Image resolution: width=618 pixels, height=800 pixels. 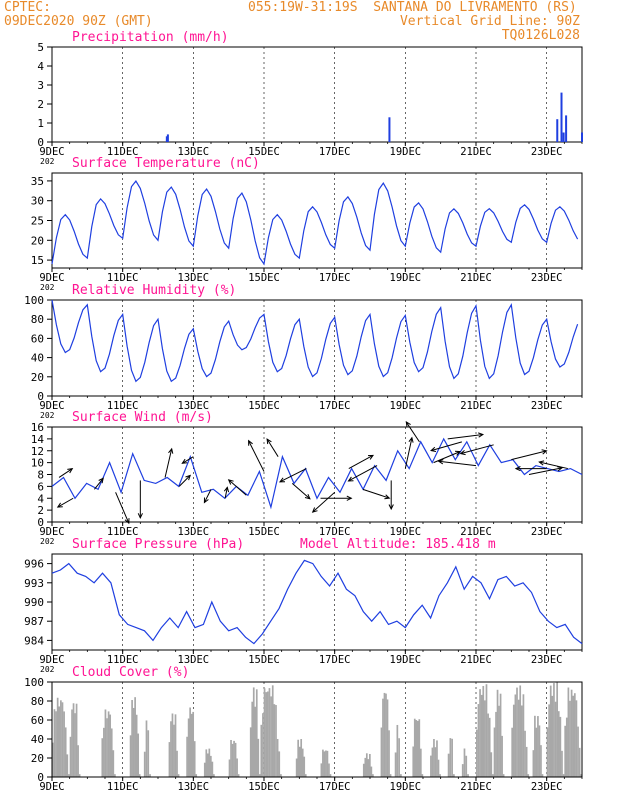 I want to click on x-tick-label: 15DEC, so click(x=264, y=152).